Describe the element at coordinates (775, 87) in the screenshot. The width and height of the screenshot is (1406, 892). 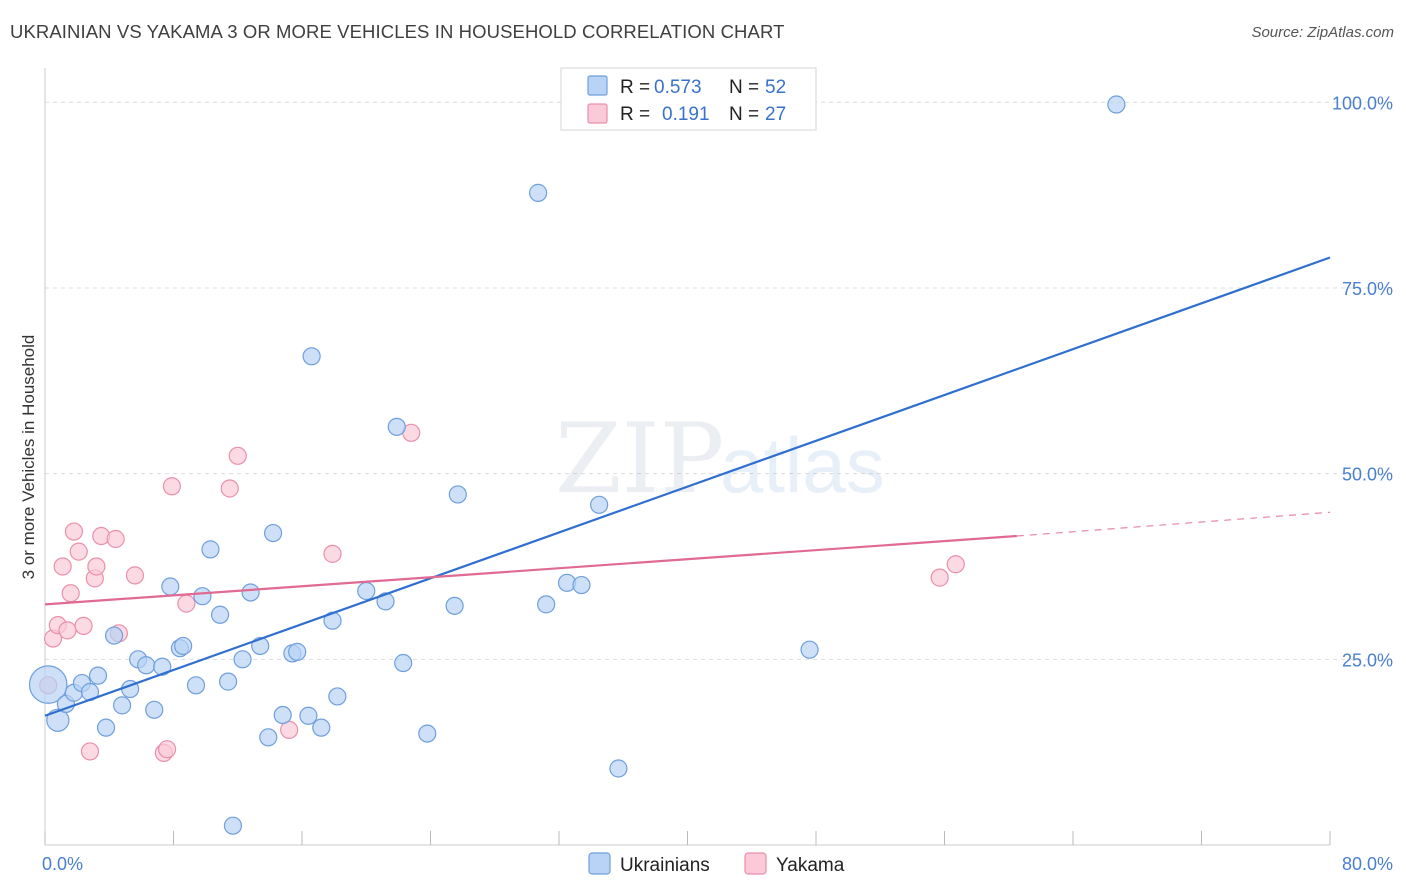
I see `legend-n-value-1: 52` at that location.